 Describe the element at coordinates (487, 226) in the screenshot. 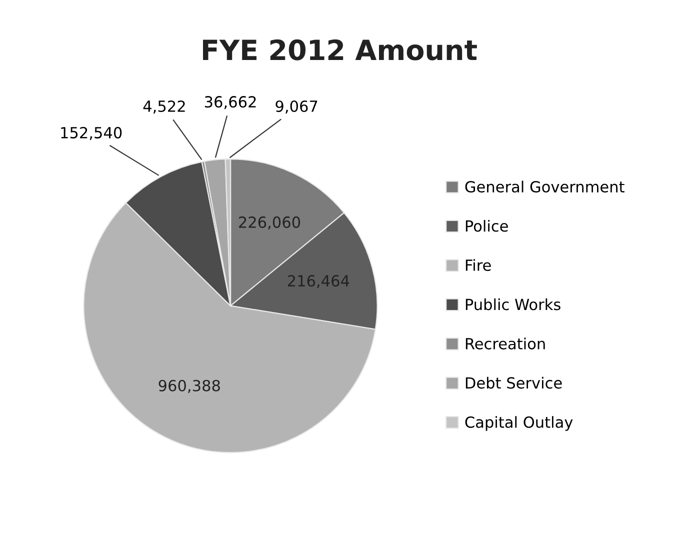

I see `legend-label: Police` at that location.